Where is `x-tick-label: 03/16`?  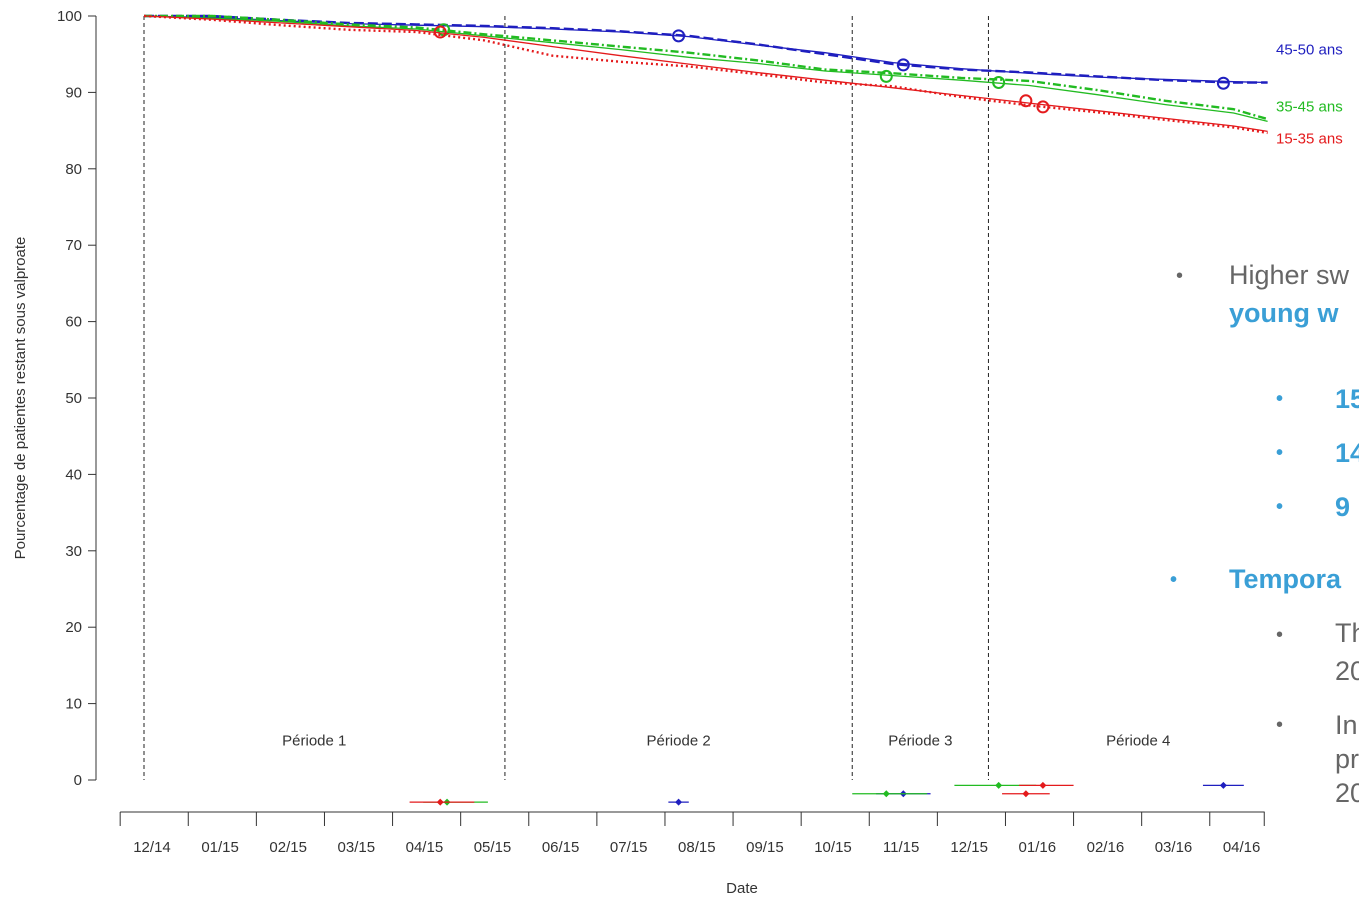
x-tick-label: 03/16 is located at coordinates (1174, 847).